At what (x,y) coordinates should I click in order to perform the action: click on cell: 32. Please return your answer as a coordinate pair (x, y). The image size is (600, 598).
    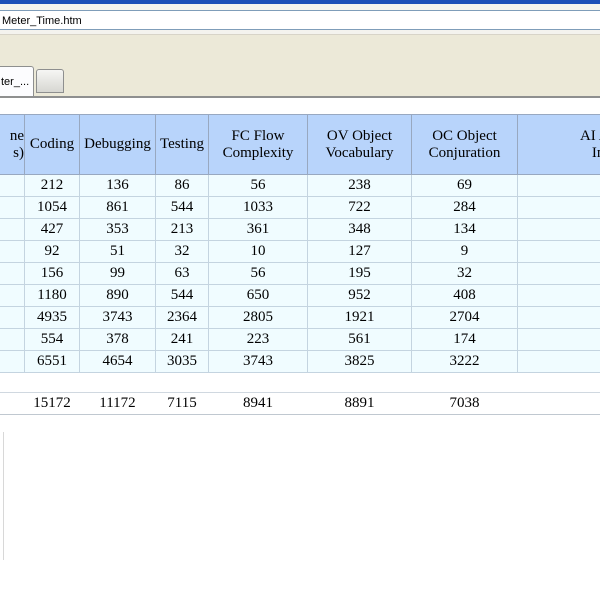
    Looking at the image, I should click on (464, 273).